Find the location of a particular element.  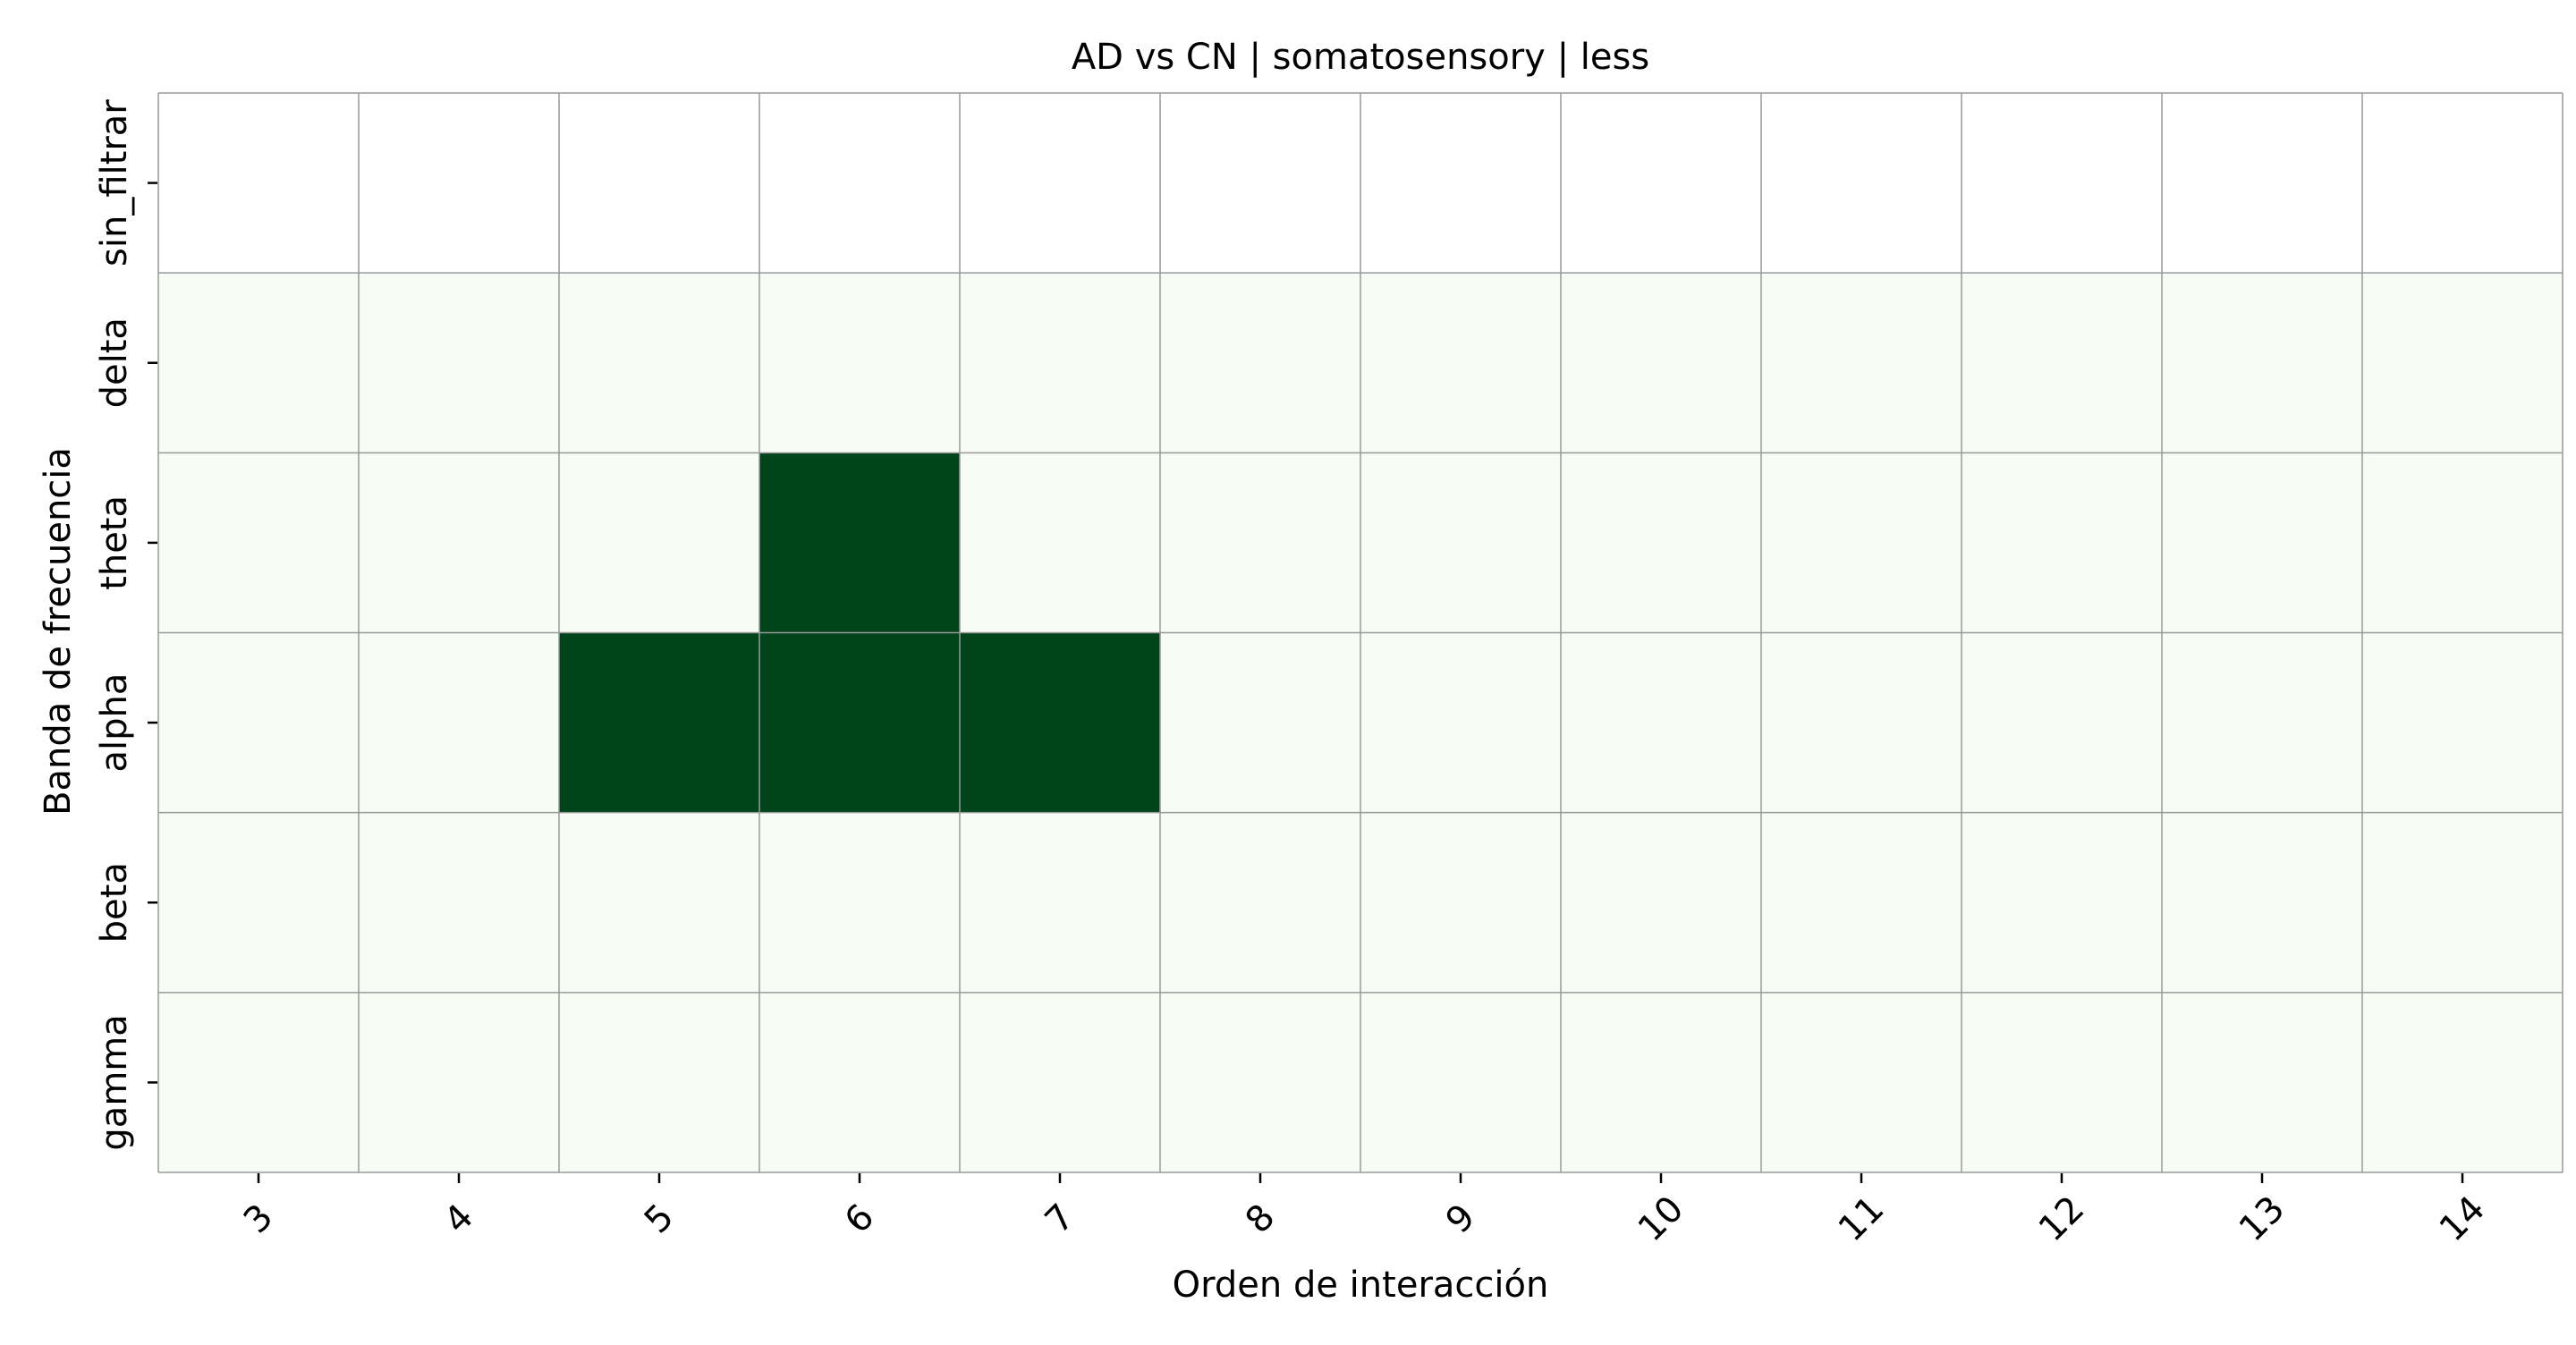

x-tick-label-13: 13 is located at coordinates (2262, 1219).